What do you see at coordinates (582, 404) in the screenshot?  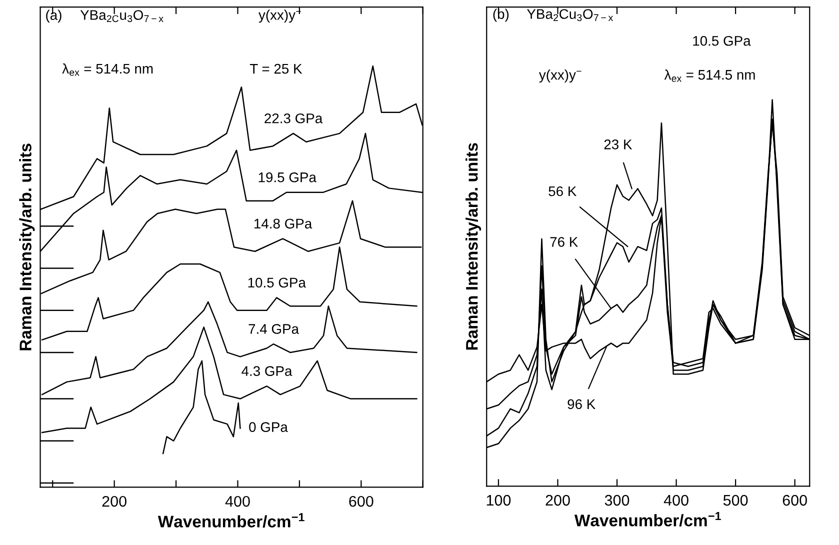 I see `annotation: 96 K` at bounding box center [582, 404].